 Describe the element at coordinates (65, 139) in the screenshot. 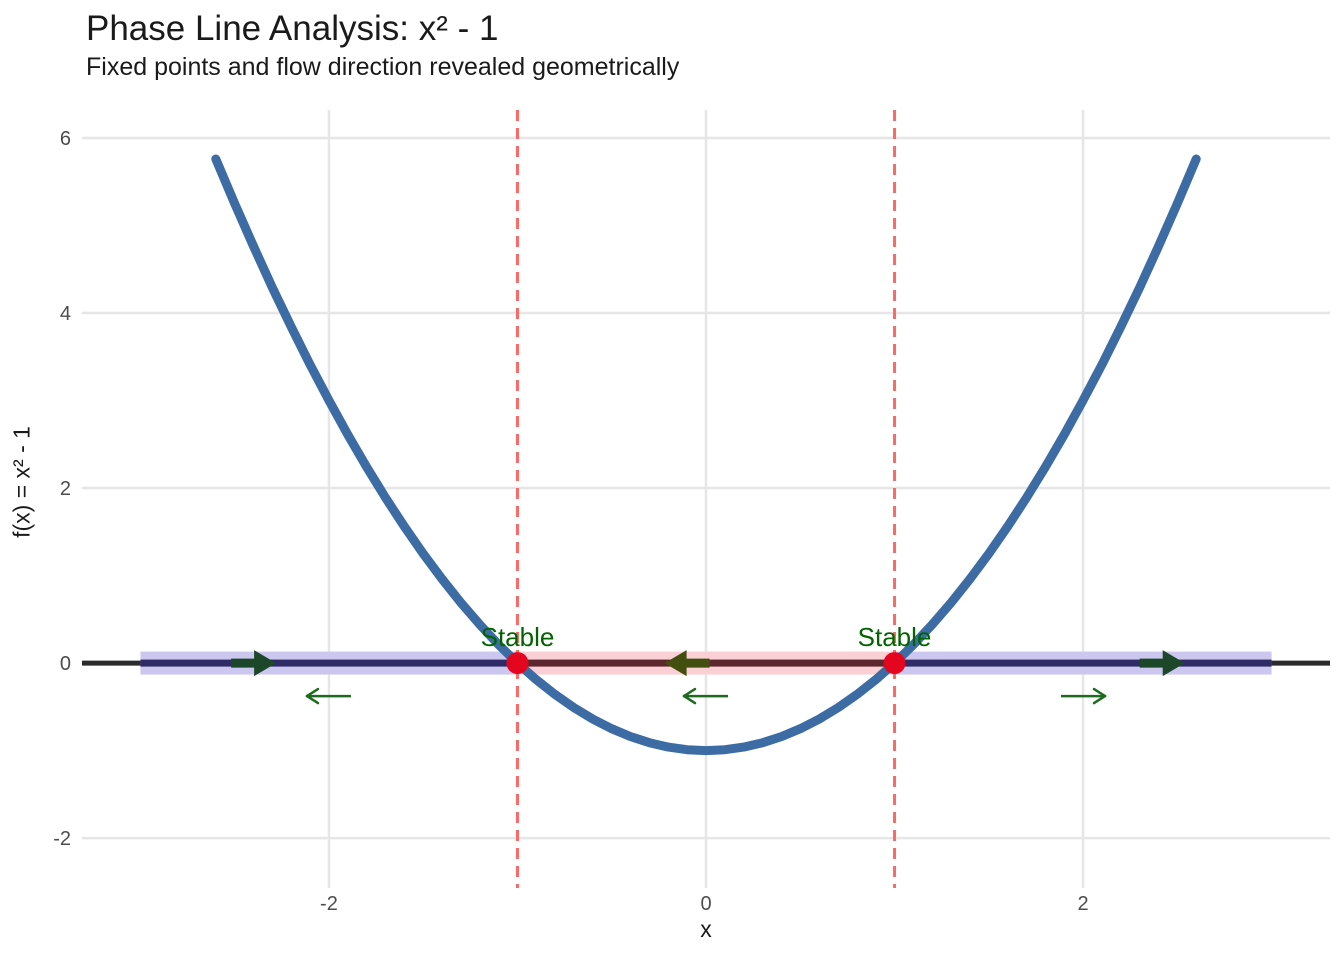

I see `y-tick-label: 6` at that location.